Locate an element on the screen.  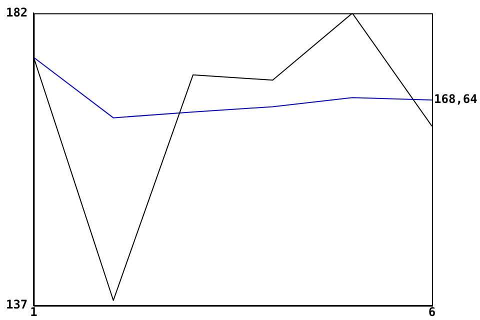
y-tick-label: 137 is located at coordinates (17, 305).